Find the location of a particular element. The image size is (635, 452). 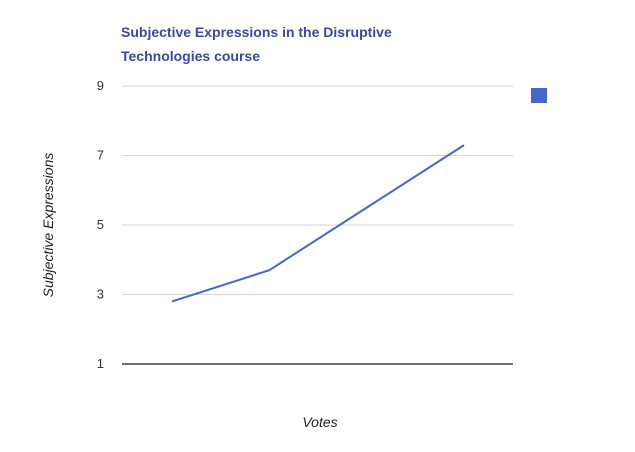

x-axis-title: Votes is located at coordinates (319, 422).